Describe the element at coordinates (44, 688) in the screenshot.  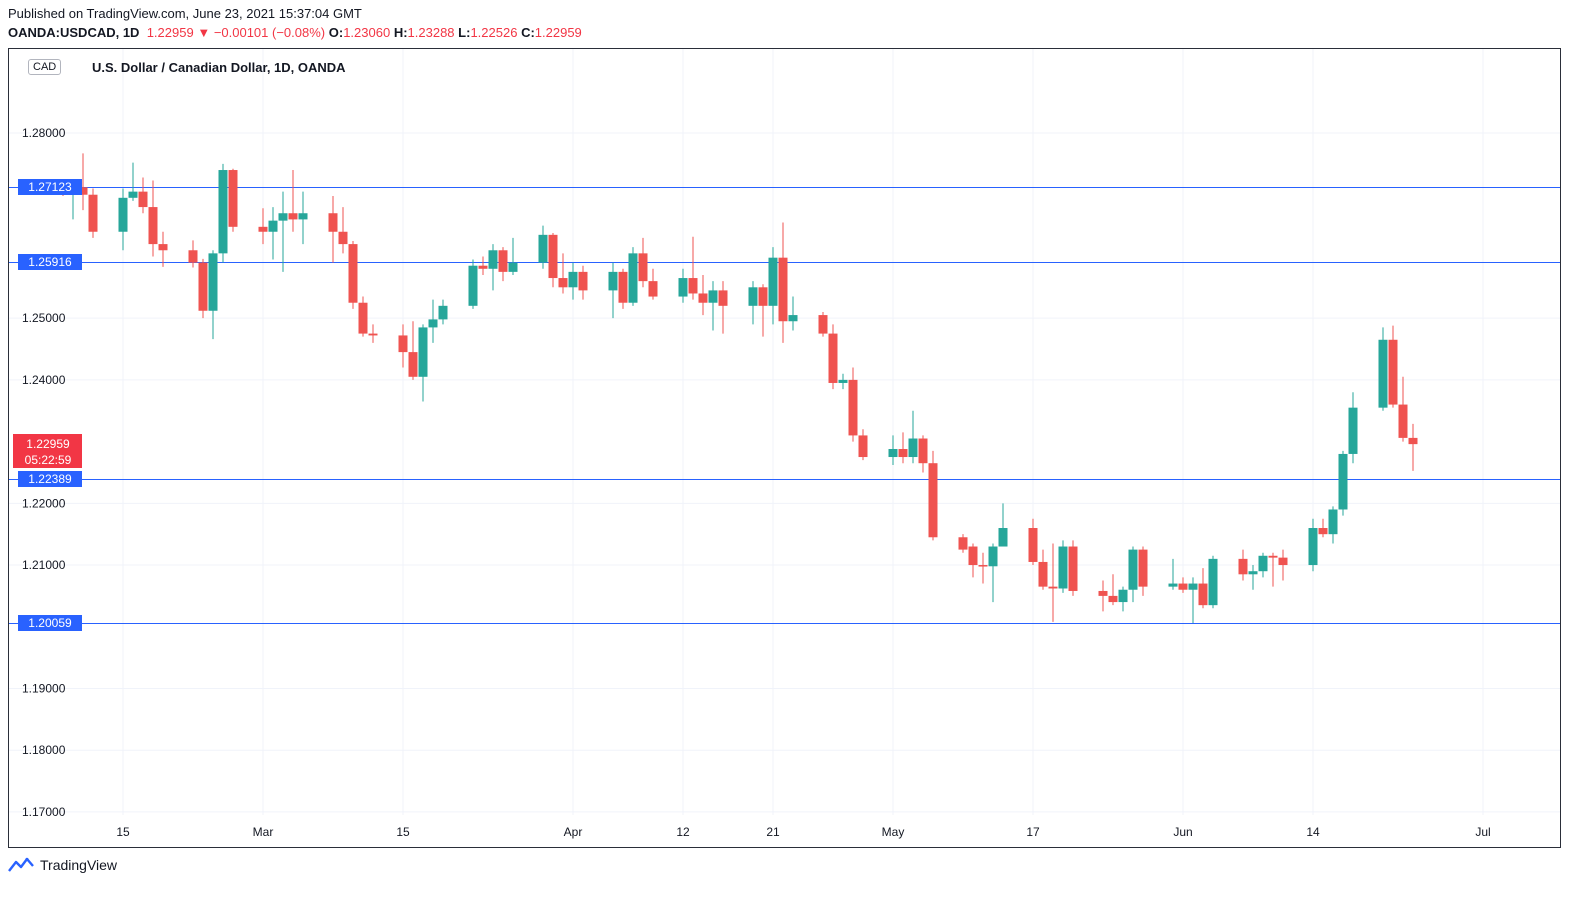
I see `y-tick-label: 1.19000` at that location.